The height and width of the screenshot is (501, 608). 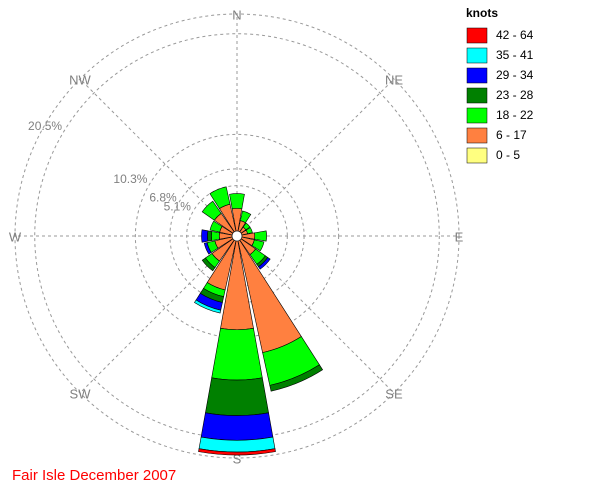 What do you see at coordinates (315, 157) in the screenshot?
I see `spoke` at bounding box center [315, 157].